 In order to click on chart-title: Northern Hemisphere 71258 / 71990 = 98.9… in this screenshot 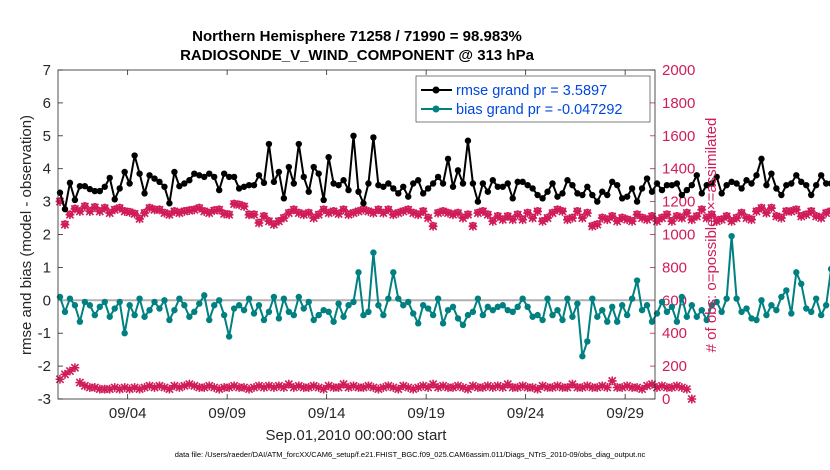, I will do `click(357, 36)`.